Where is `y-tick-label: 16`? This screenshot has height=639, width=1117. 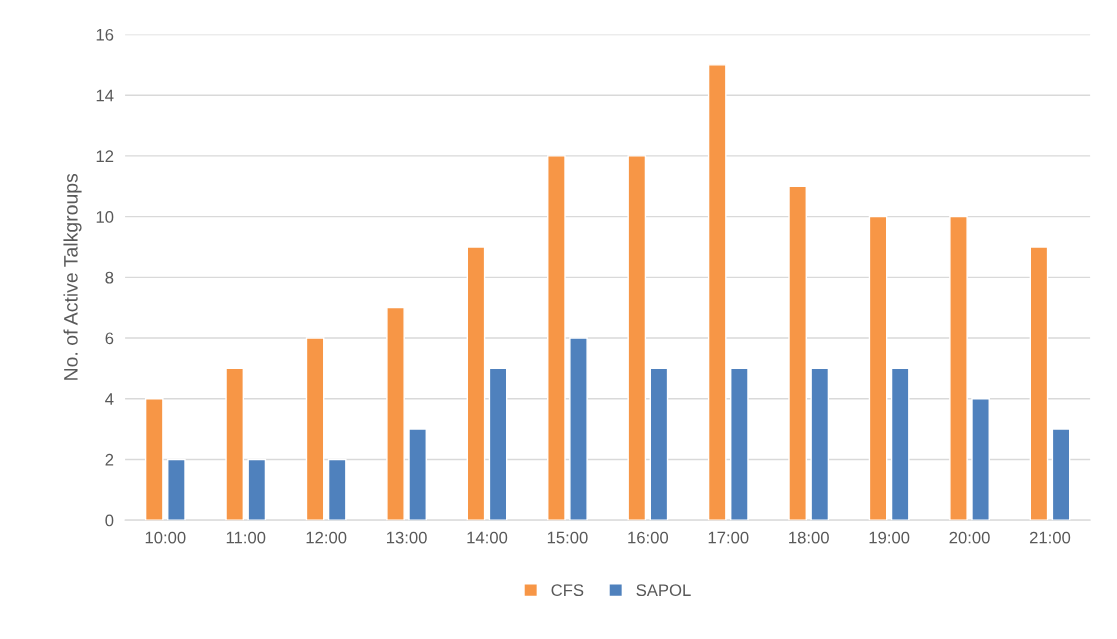 y-tick-label: 16 is located at coordinates (105, 34).